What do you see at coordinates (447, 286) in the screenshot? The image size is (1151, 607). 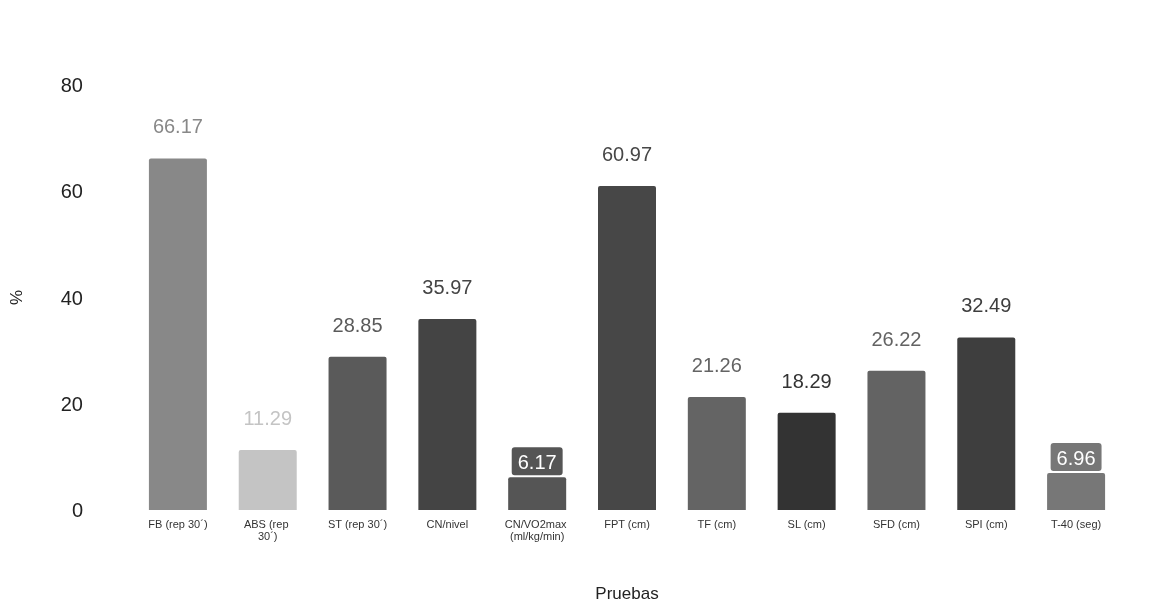 I see `data-label: 35.97` at bounding box center [447, 286].